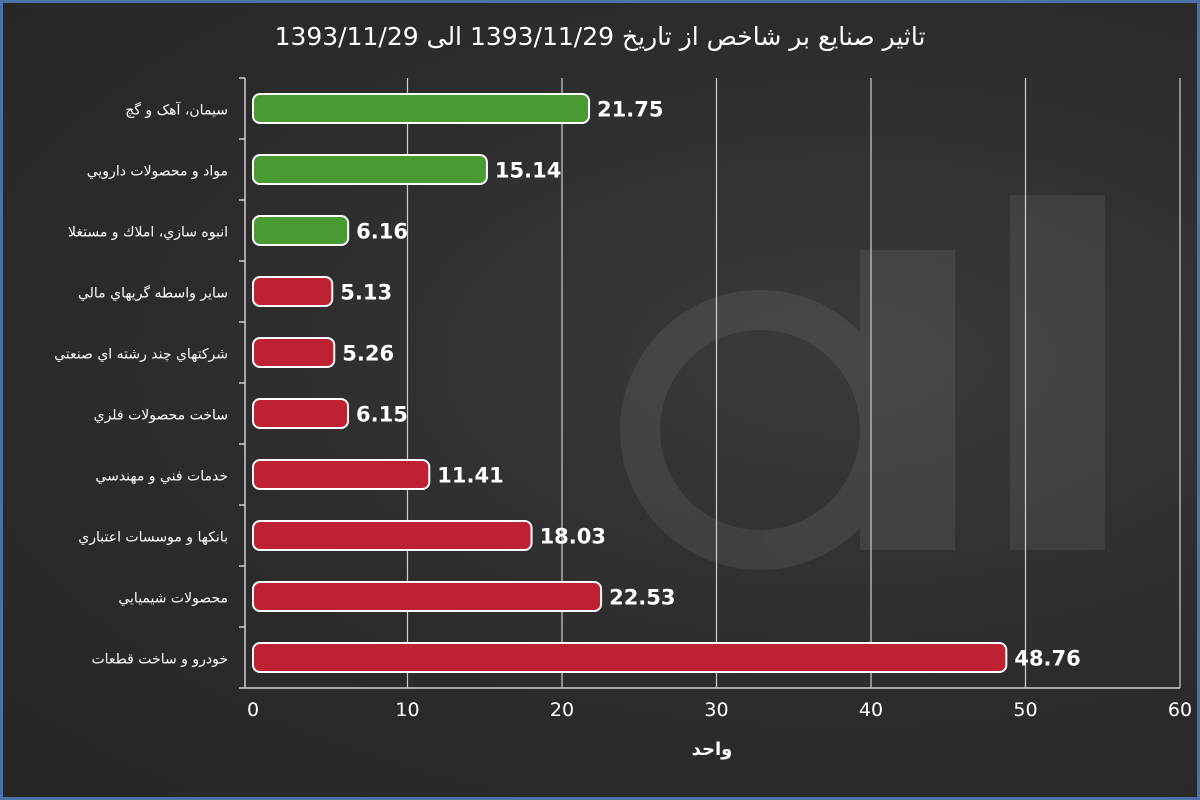 This screenshot has width=1200, height=800. Describe the element at coordinates (716, 710) in the screenshot. I see `x-tick-label: 30` at that location.